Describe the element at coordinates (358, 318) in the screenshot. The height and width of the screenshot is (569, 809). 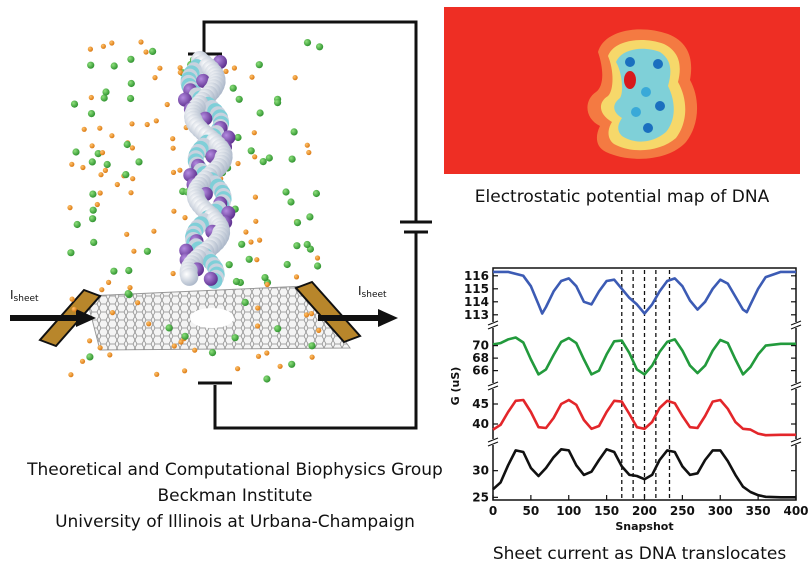
I see `current-arrow-right` at that location.